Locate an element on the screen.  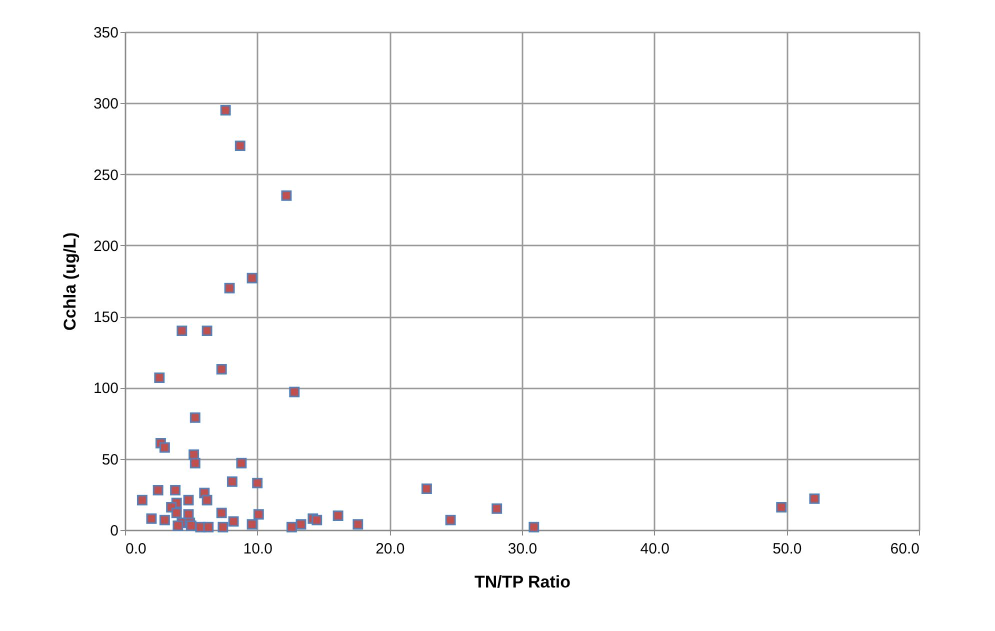
y-tick-label: 50 is located at coordinates (110, 459).